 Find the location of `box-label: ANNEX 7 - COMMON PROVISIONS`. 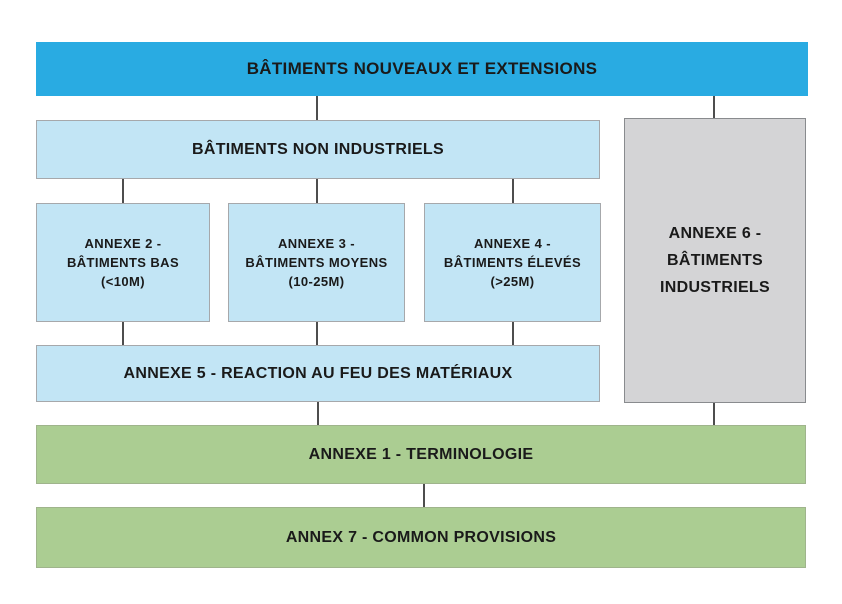

box-label: ANNEX 7 - COMMON PROVISIONS is located at coordinates (421, 537).